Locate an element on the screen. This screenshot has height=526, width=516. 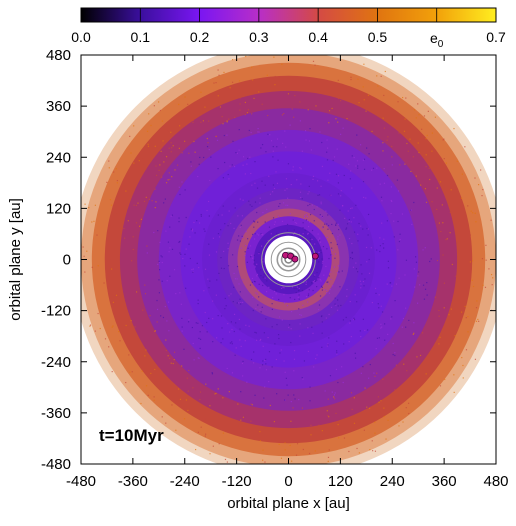
colorbar: 0.0 0.1 0.2 0.3 0.4 0.5 0.7 e0 is located at coordinates (288, 28).